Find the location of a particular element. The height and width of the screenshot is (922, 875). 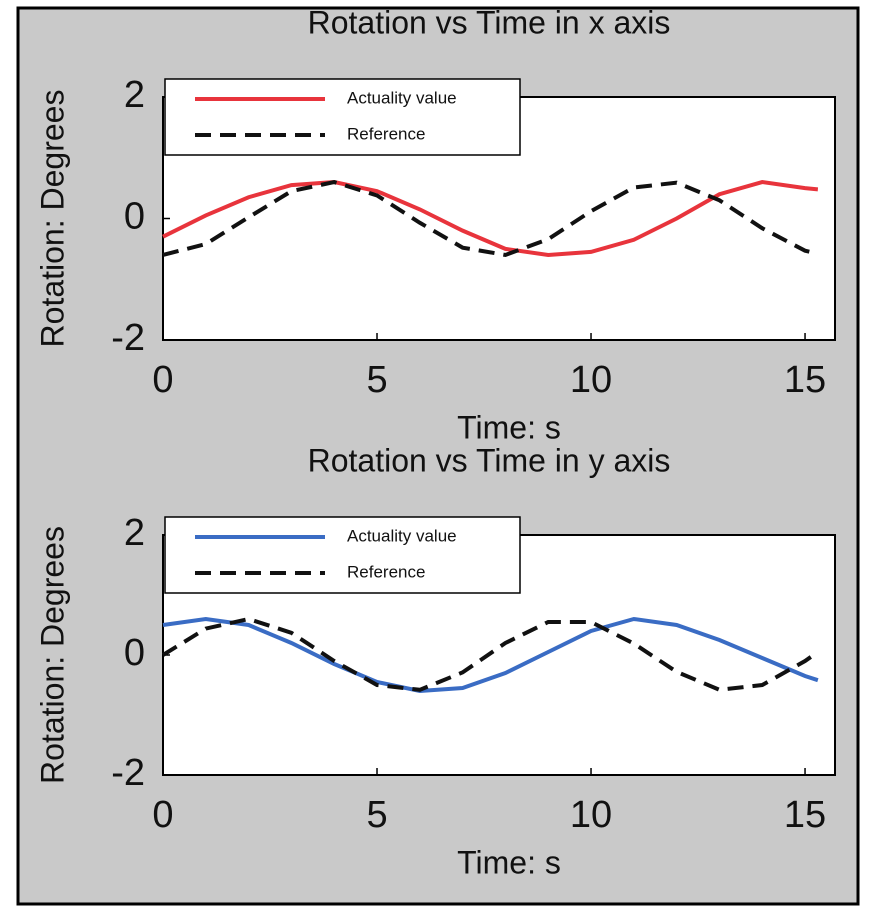

chart-title: Rotation vs Time in y axis is located at coordinates (489, 460).